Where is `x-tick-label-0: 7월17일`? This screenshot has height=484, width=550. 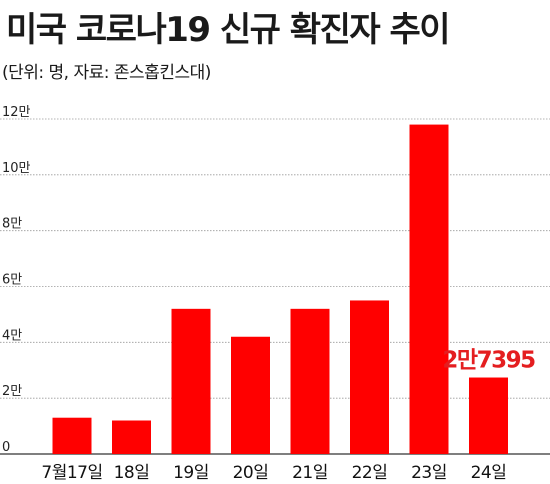
x-tick-label-0: 7월17일 is located at coordinates (71, 473).